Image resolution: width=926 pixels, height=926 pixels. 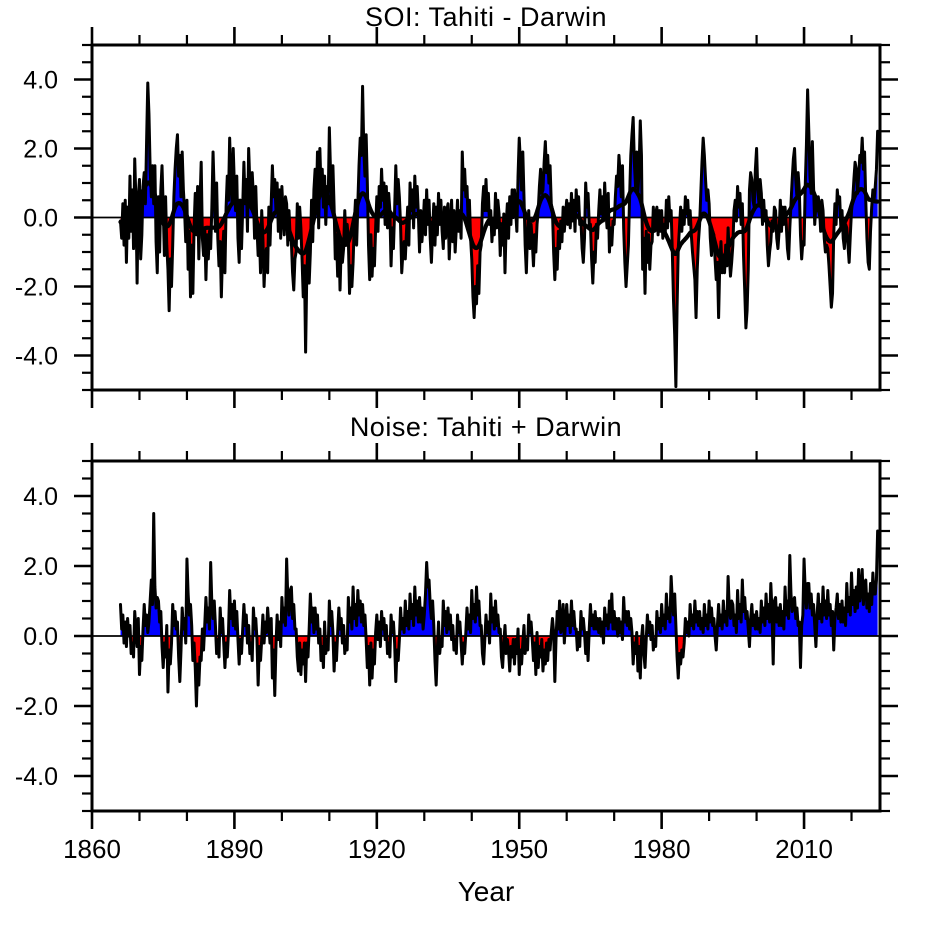 What do you see at coordinates (804, 849) in the screenshot?
I see `x-tick-label: 2010` at bounding box center [804, 849].